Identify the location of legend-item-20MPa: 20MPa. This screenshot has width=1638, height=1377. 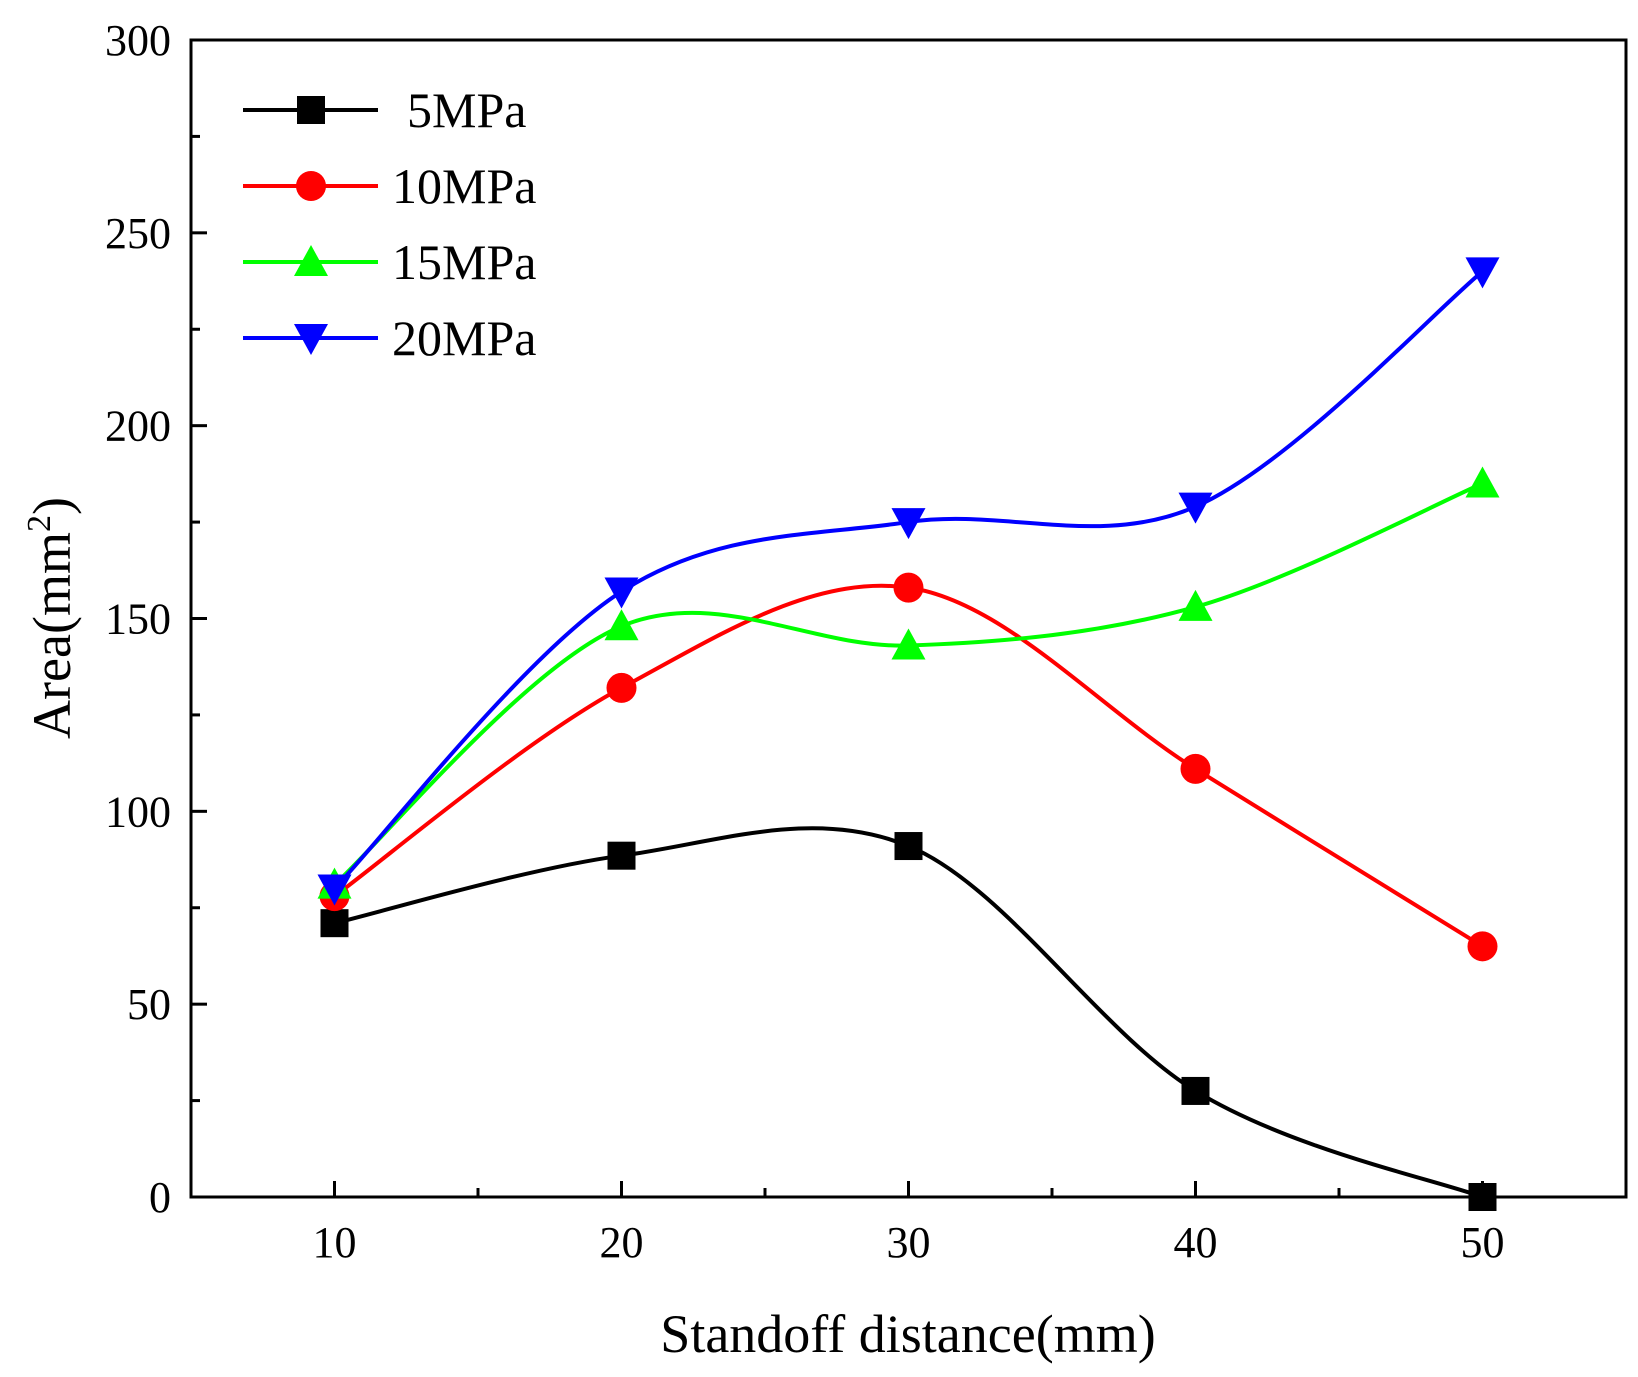
(389, 338).